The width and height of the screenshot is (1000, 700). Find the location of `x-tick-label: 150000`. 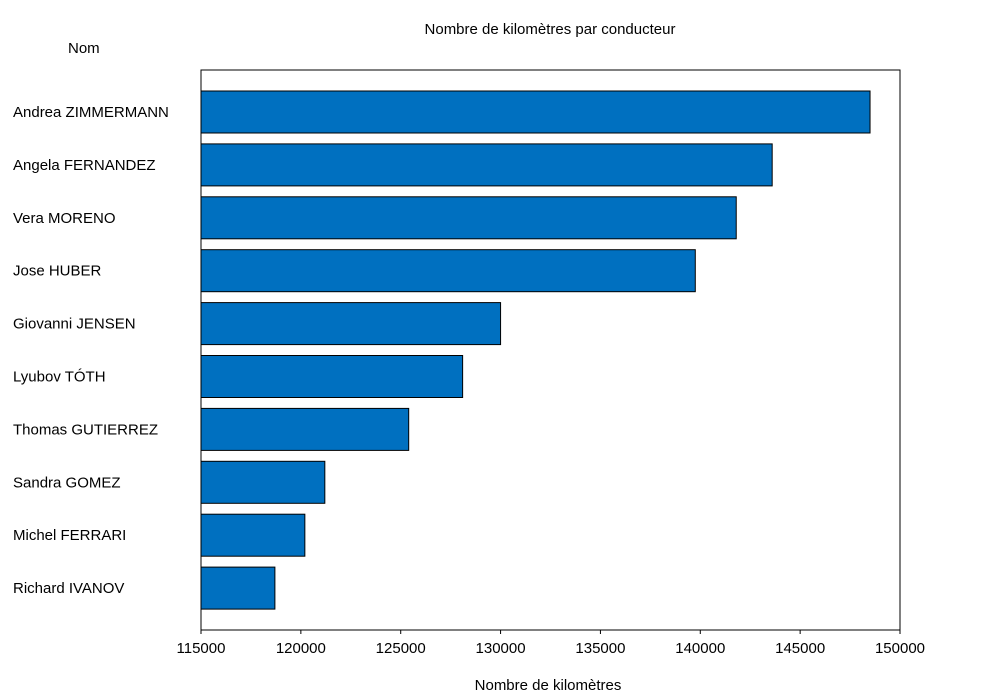

x-tick-label: 150000 is located at coordinates (900, 648).